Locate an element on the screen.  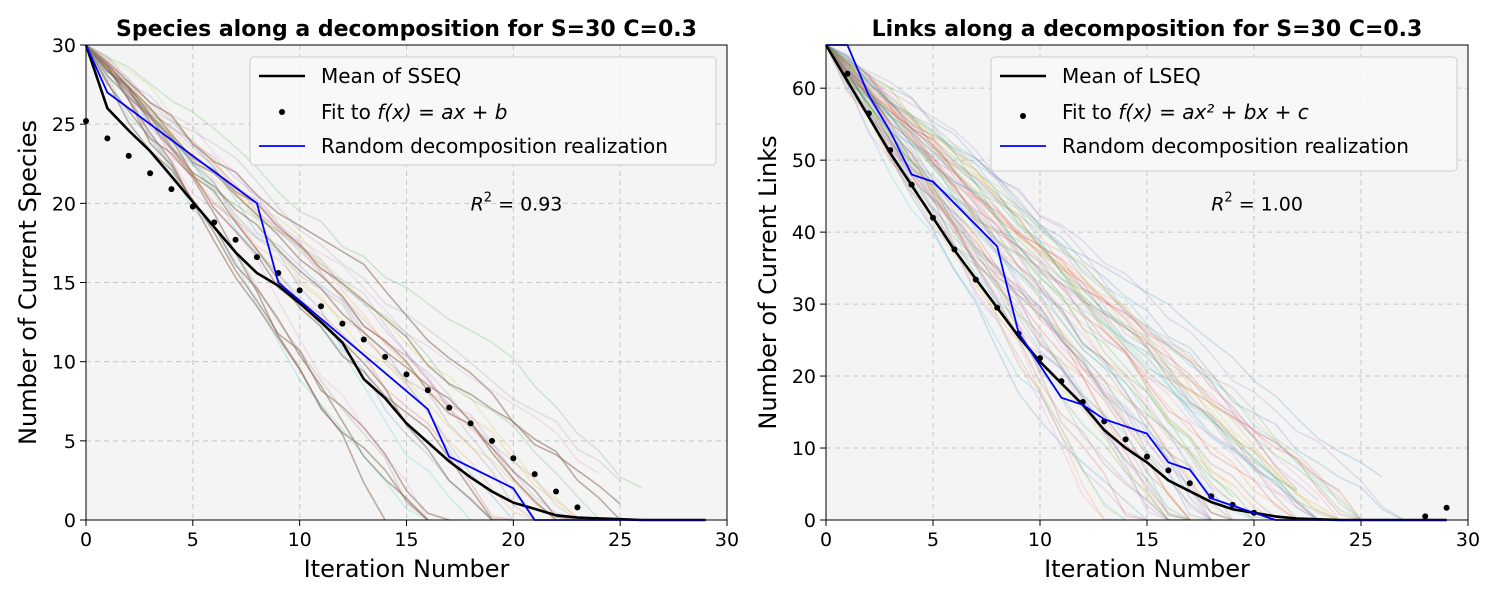
x-tick-label: 20 is located at coordinates (1254, 540).